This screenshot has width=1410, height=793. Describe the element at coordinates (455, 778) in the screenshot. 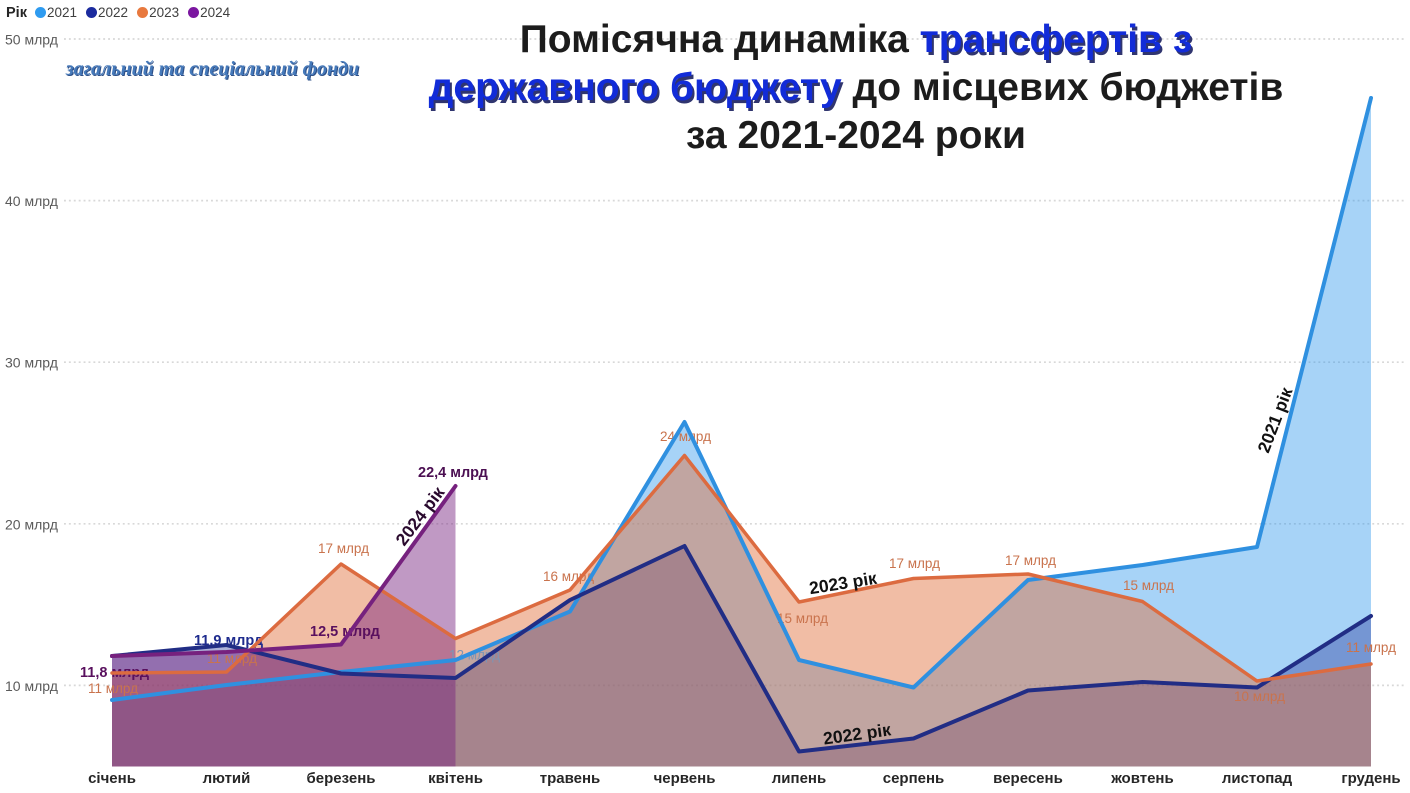

I see `svg-text: квітень` at that location.